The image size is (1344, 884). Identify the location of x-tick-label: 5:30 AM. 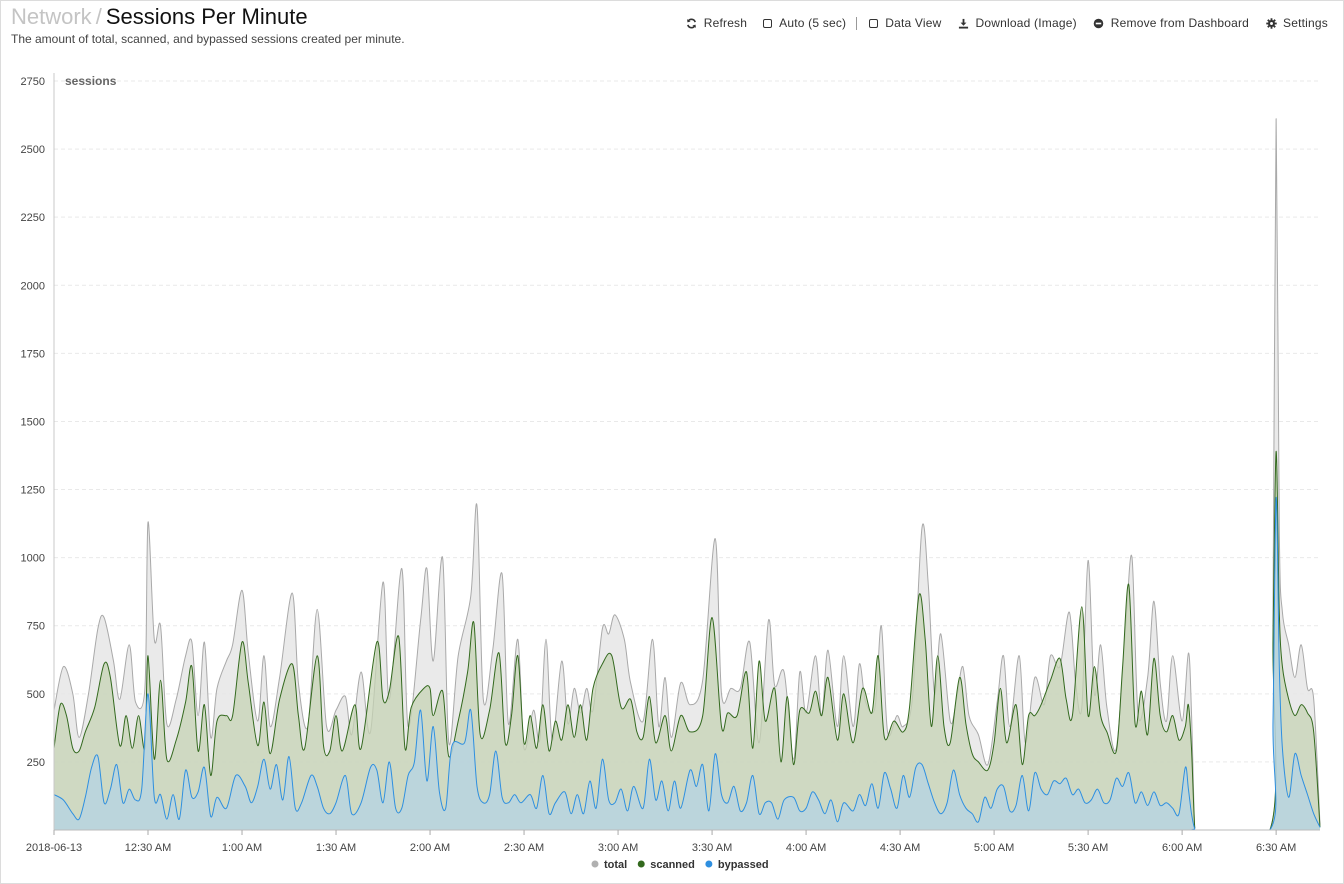
(1088, 848).